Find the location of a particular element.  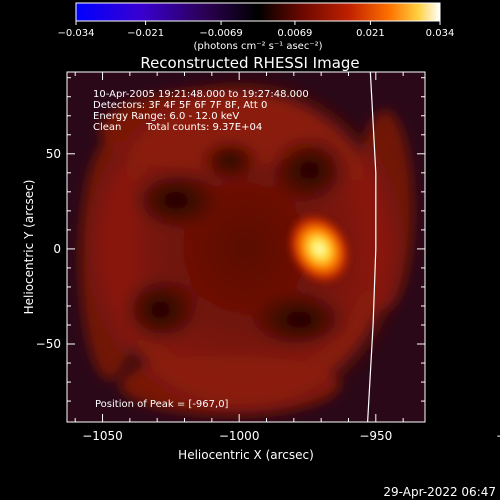

y-tick-label: −50 is located at coordinates (48, 344).